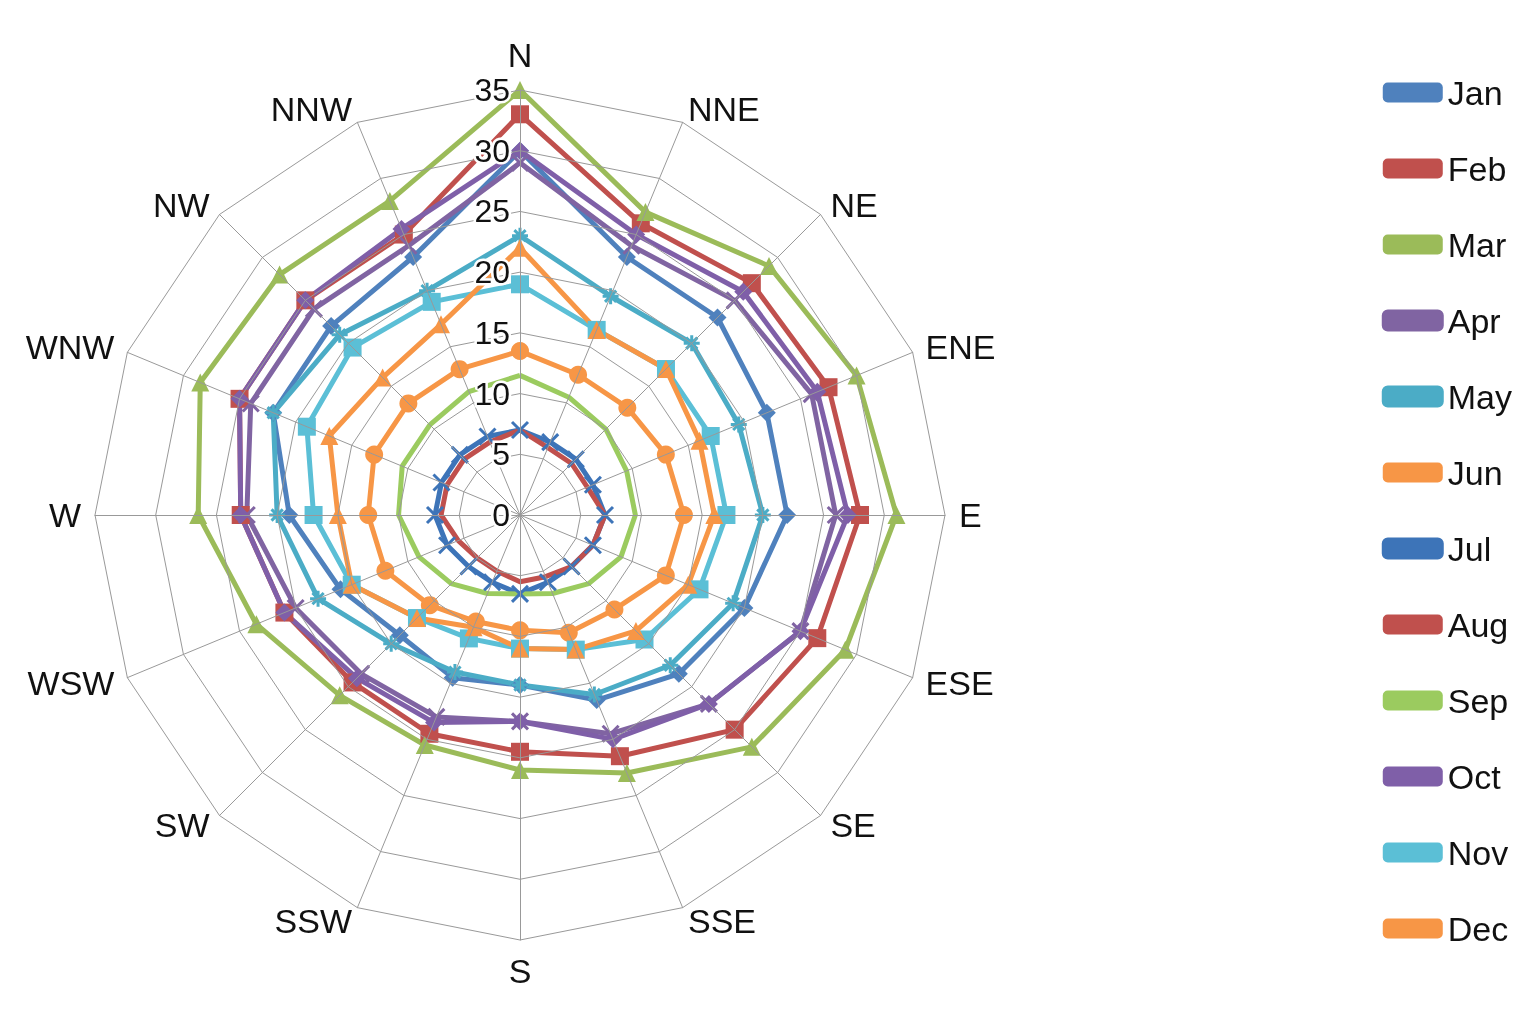 Image resolution: width=1537 pixels, height=1021 pixels. Describe the element at coordinates (1469, 548) in the screenshot. I see `legend-label: Jul` at that location.